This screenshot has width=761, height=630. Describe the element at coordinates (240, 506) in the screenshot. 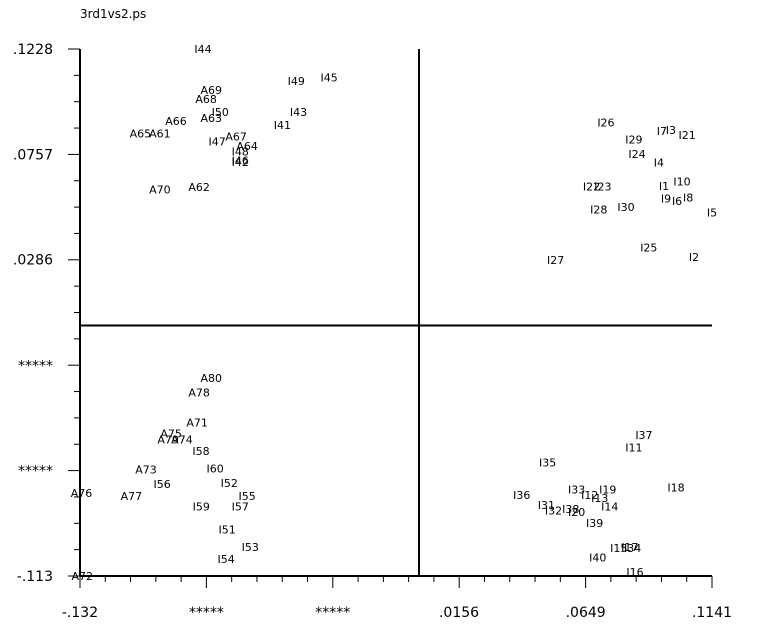

I see `point-label: I57` at that location.